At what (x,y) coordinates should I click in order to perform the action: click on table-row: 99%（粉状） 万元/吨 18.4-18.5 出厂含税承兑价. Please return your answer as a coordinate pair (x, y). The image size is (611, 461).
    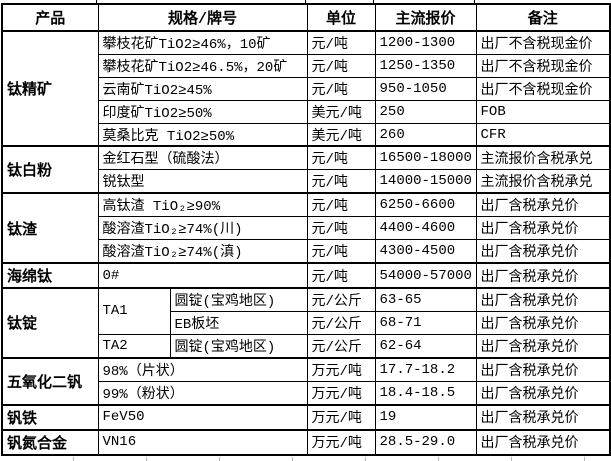
    Looking at the image, I should click on (306, 393).